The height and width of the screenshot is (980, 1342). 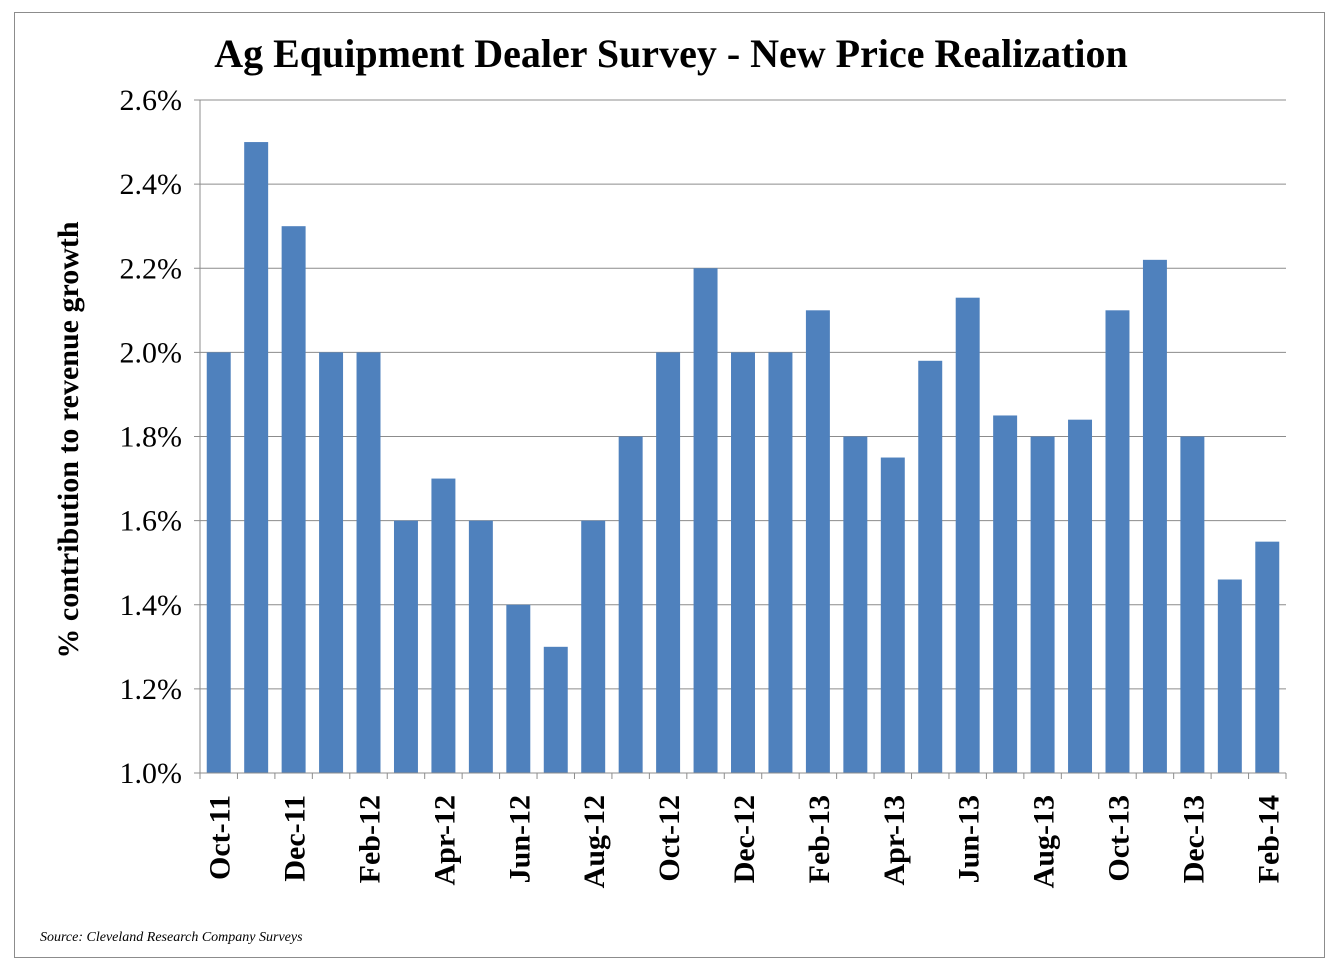 What do you see at coordinates (744, 839) in the screenshot?
I see `x-tick-label: Dec-12` at bounding box center [744, 839].